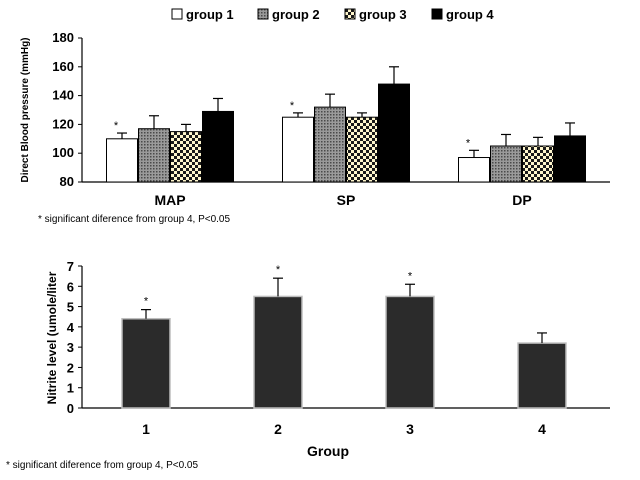 The image size is (640, 480). I want to click on y-tick-label: 4, so click(71, 327).